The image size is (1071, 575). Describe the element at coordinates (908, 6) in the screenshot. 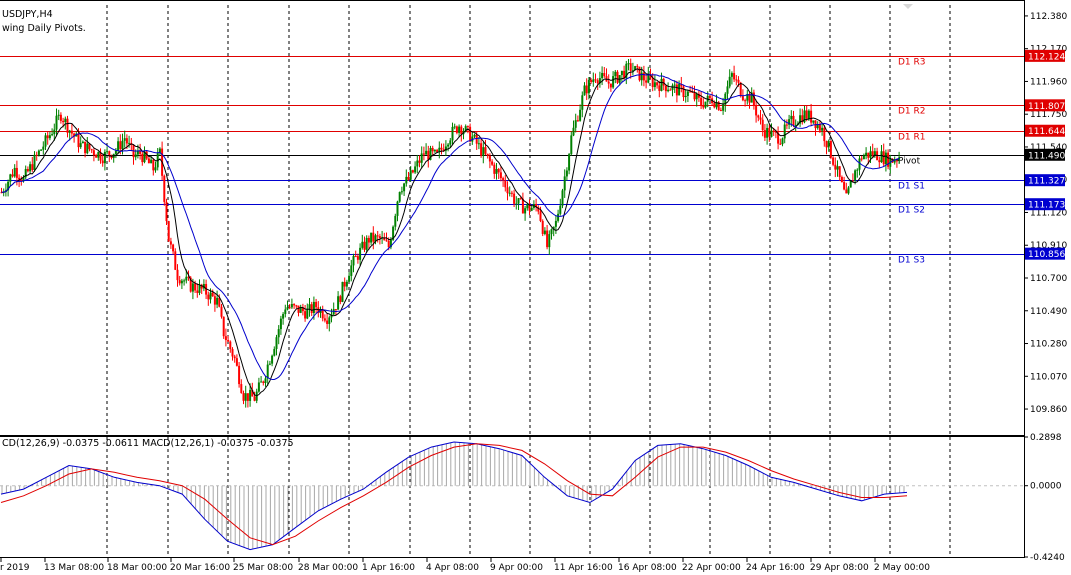

I see `shift-marker-icon` at that location.